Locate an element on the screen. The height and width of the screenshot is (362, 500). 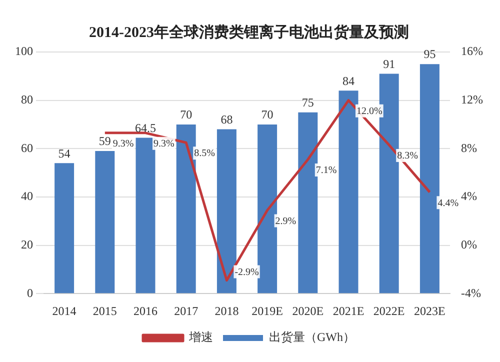
x-tick-label: 2022E is located at coordinates (389, 311).